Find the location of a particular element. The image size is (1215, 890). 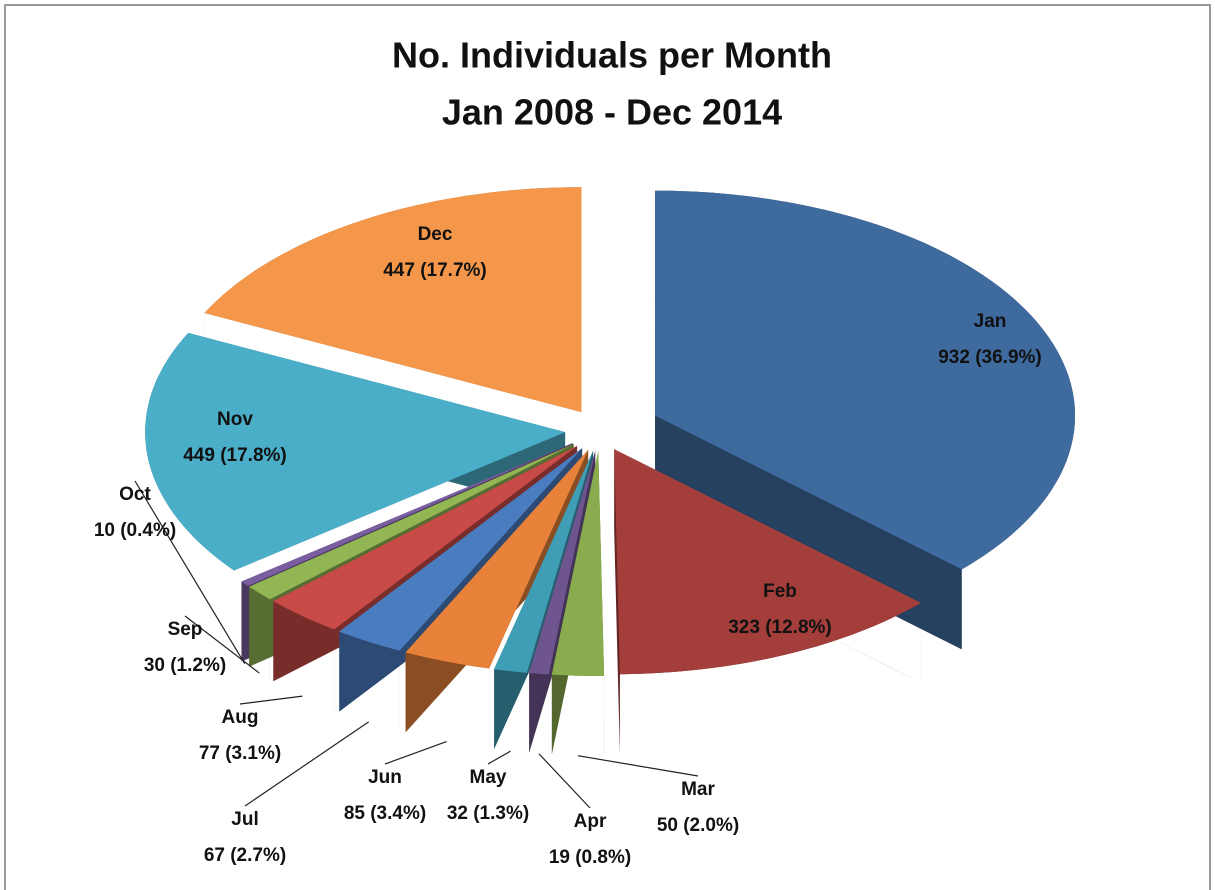

slice-category: Sep is located at coordinates (185, 629).